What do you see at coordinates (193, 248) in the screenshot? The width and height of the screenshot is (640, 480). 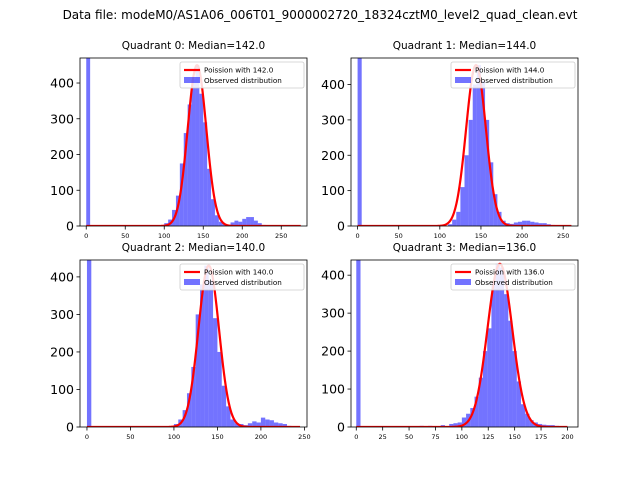 I see `subplot-title: Quadrant 2: Median=140.0` at bounding box center [193, 248].